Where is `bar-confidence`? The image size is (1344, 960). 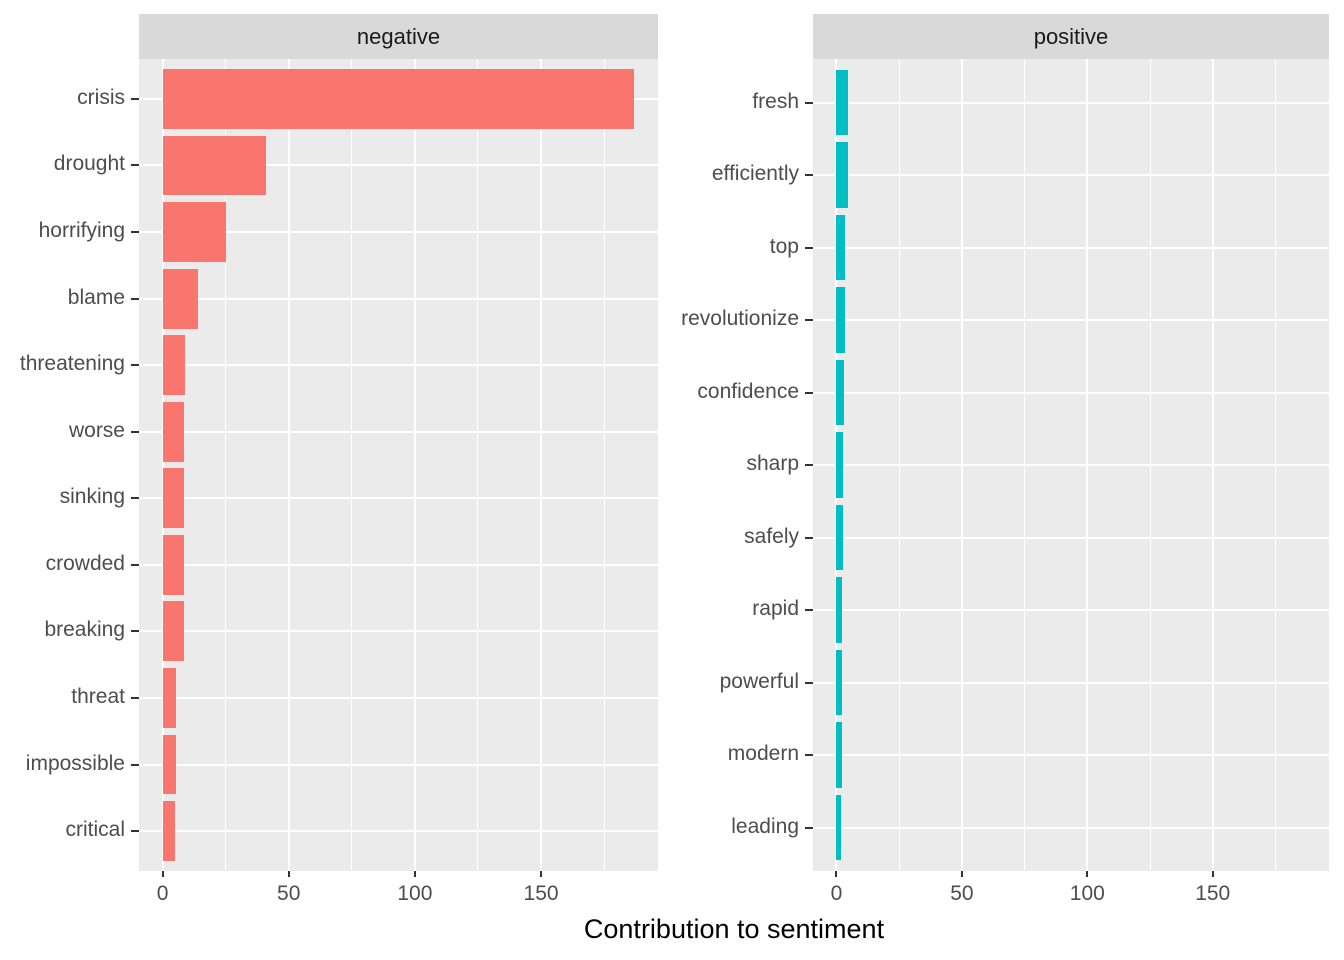
bar-confidence is located at coordinates (840, 392).